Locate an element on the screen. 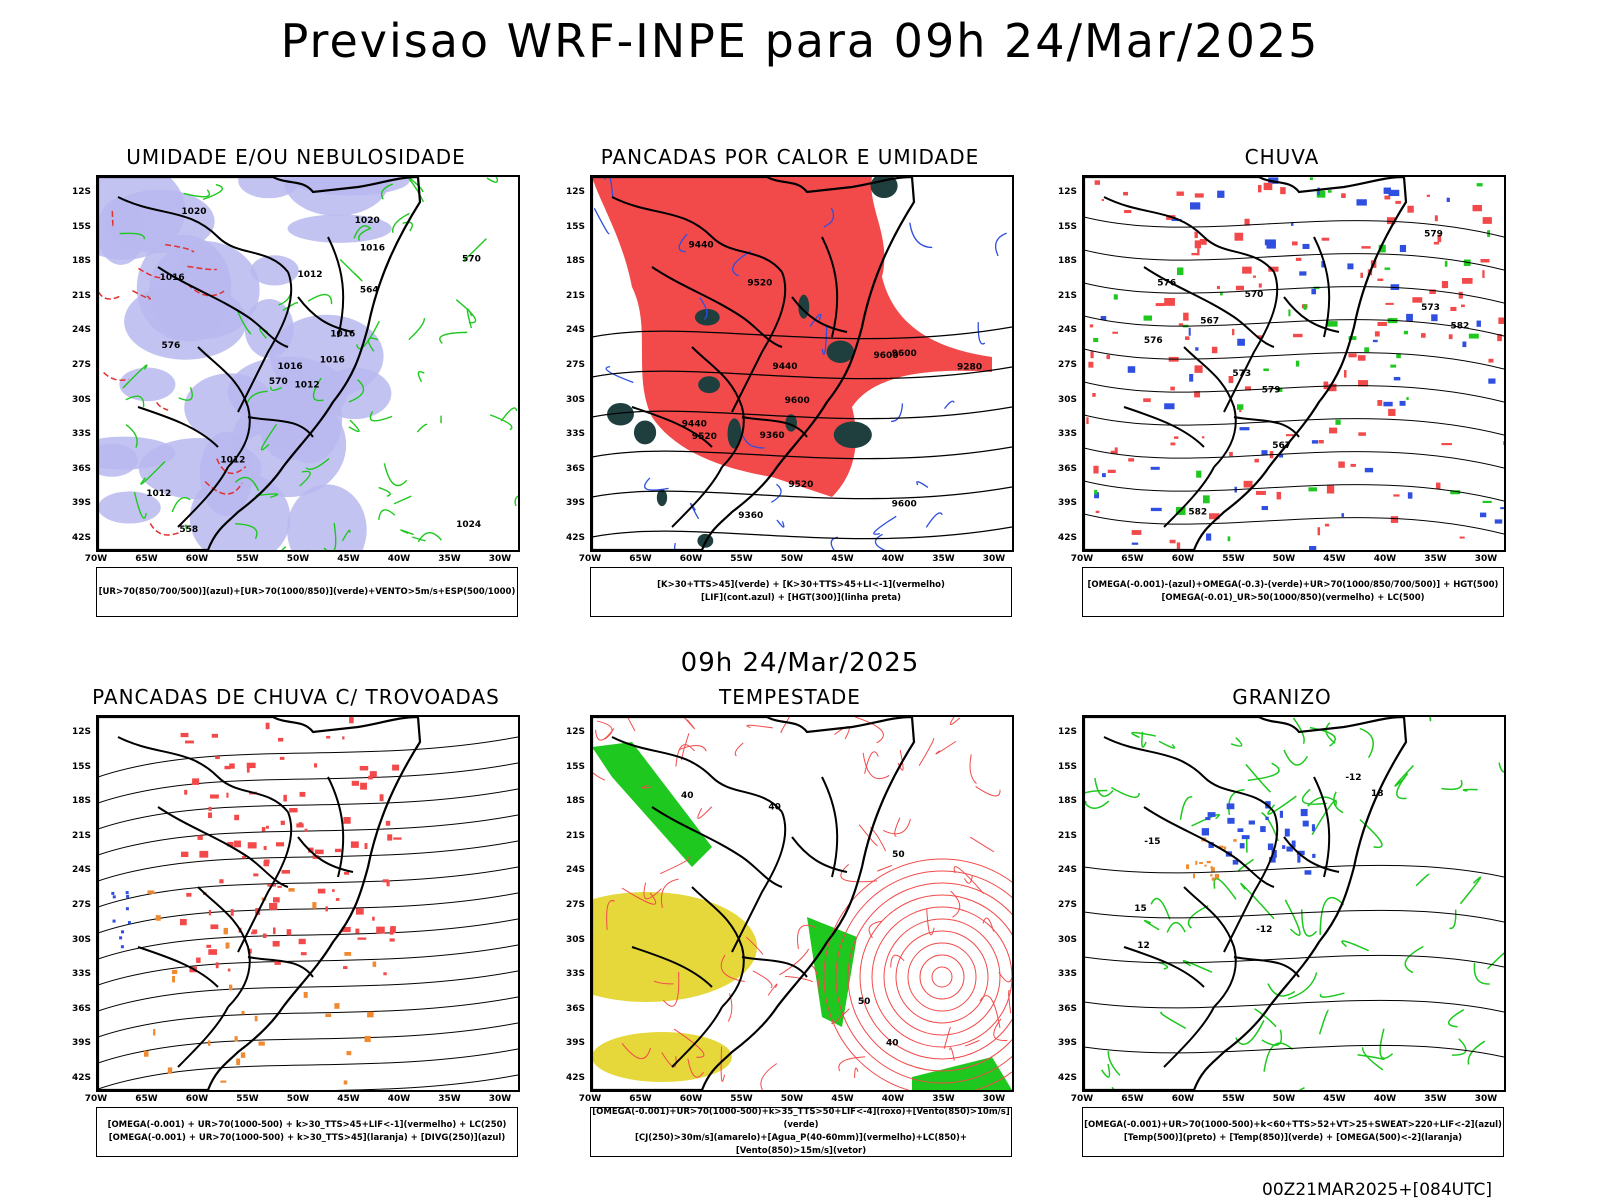 Image resolution: width=1600 pixels, height=1200 pixels. map-canvas: 40 40 50 50 40 is located at coordinates (802, 903).